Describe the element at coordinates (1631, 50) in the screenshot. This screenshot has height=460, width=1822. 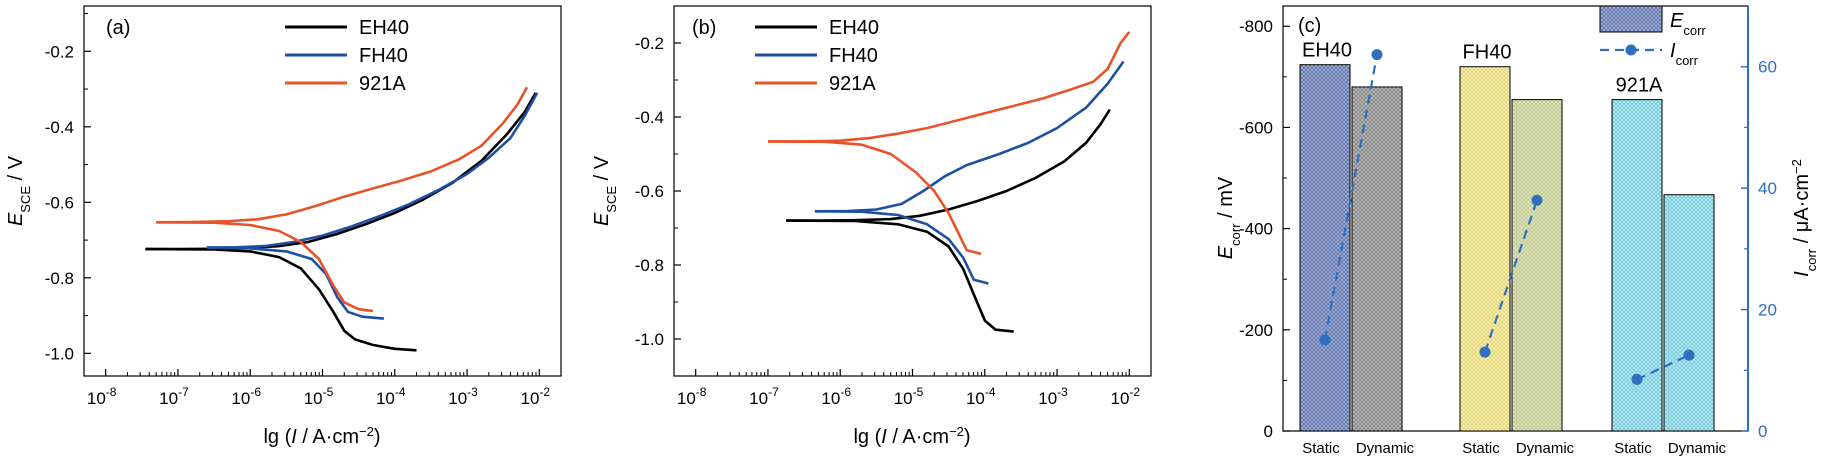
I see `c-legend-marker-icorr` at that location.